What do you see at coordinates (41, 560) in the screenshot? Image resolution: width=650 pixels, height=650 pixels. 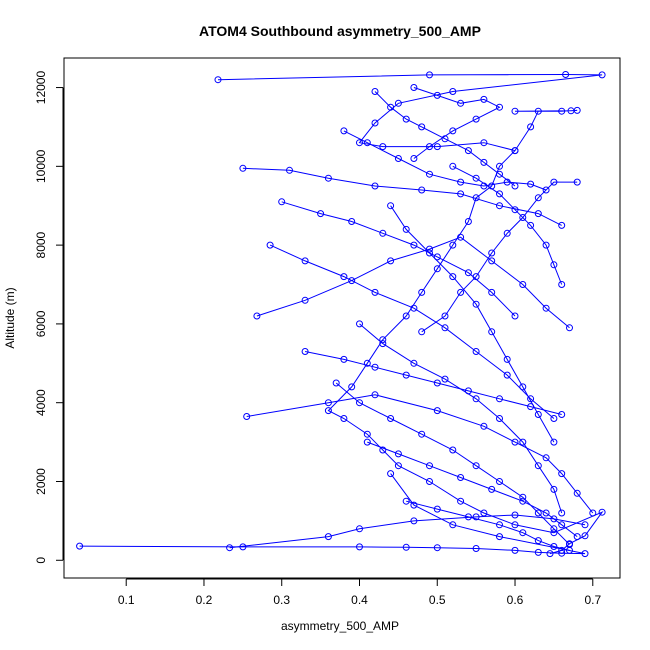 I see `y-tick-label: 0` at bounding box center [41, 560].